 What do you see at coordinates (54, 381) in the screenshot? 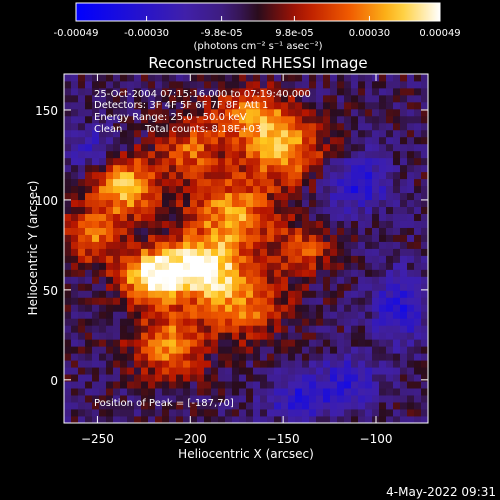
I see `y-tick-label: 0` at bounding box center [54, 381].